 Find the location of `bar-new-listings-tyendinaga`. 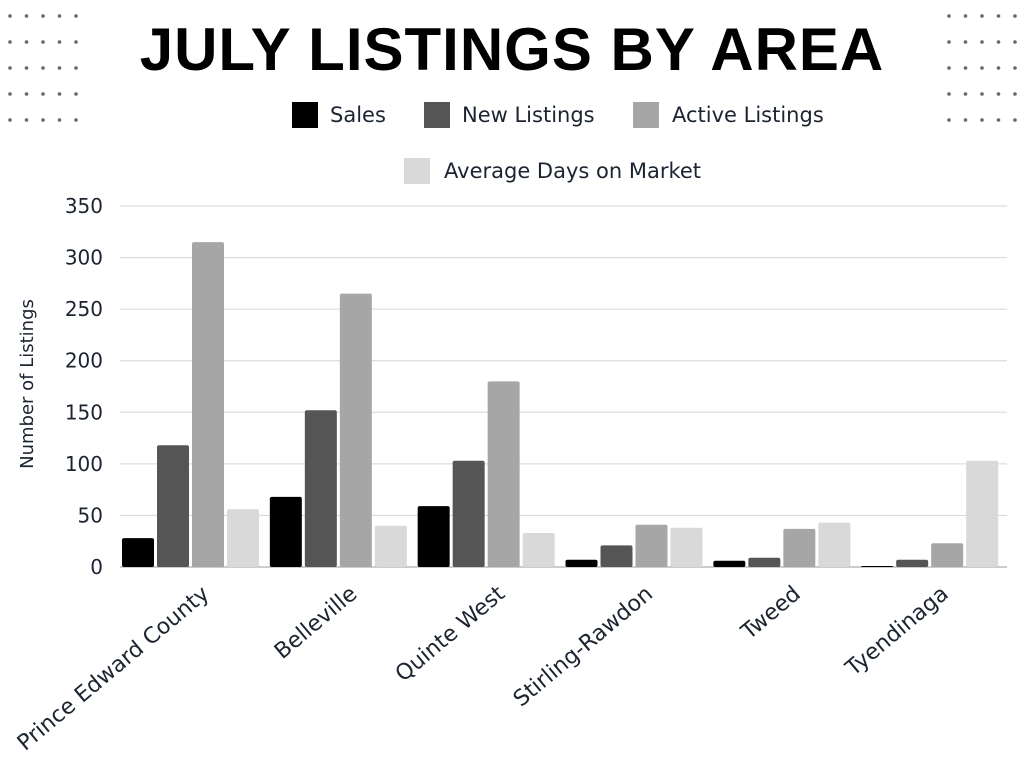

bar-new-listings-tyendinaga is located at coordinates (912, 563).